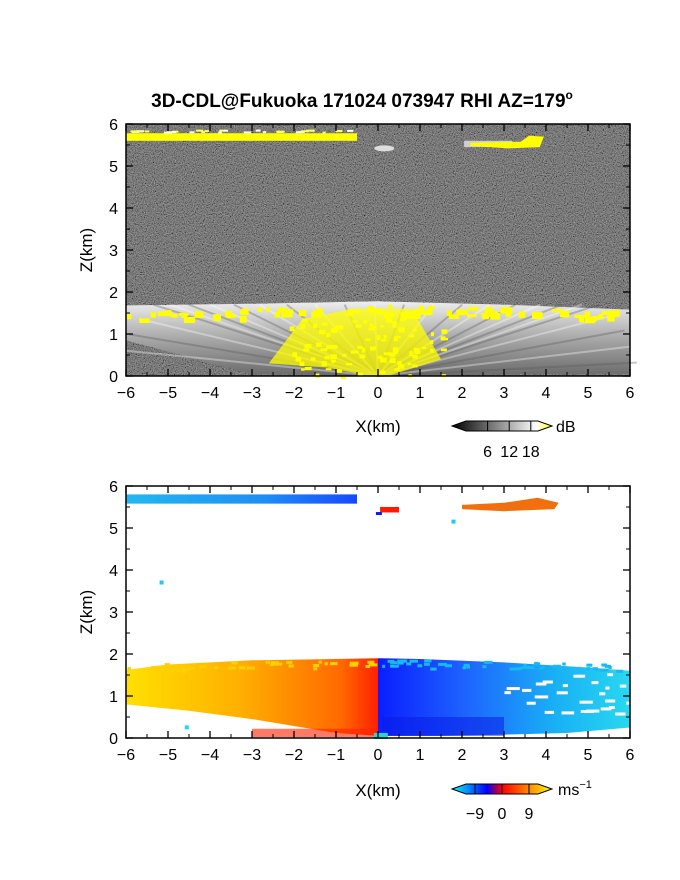 Image resolution: width=680 pixels, height=880 pixels. I want to click on x-tick-label: −4, so click(210, 755).